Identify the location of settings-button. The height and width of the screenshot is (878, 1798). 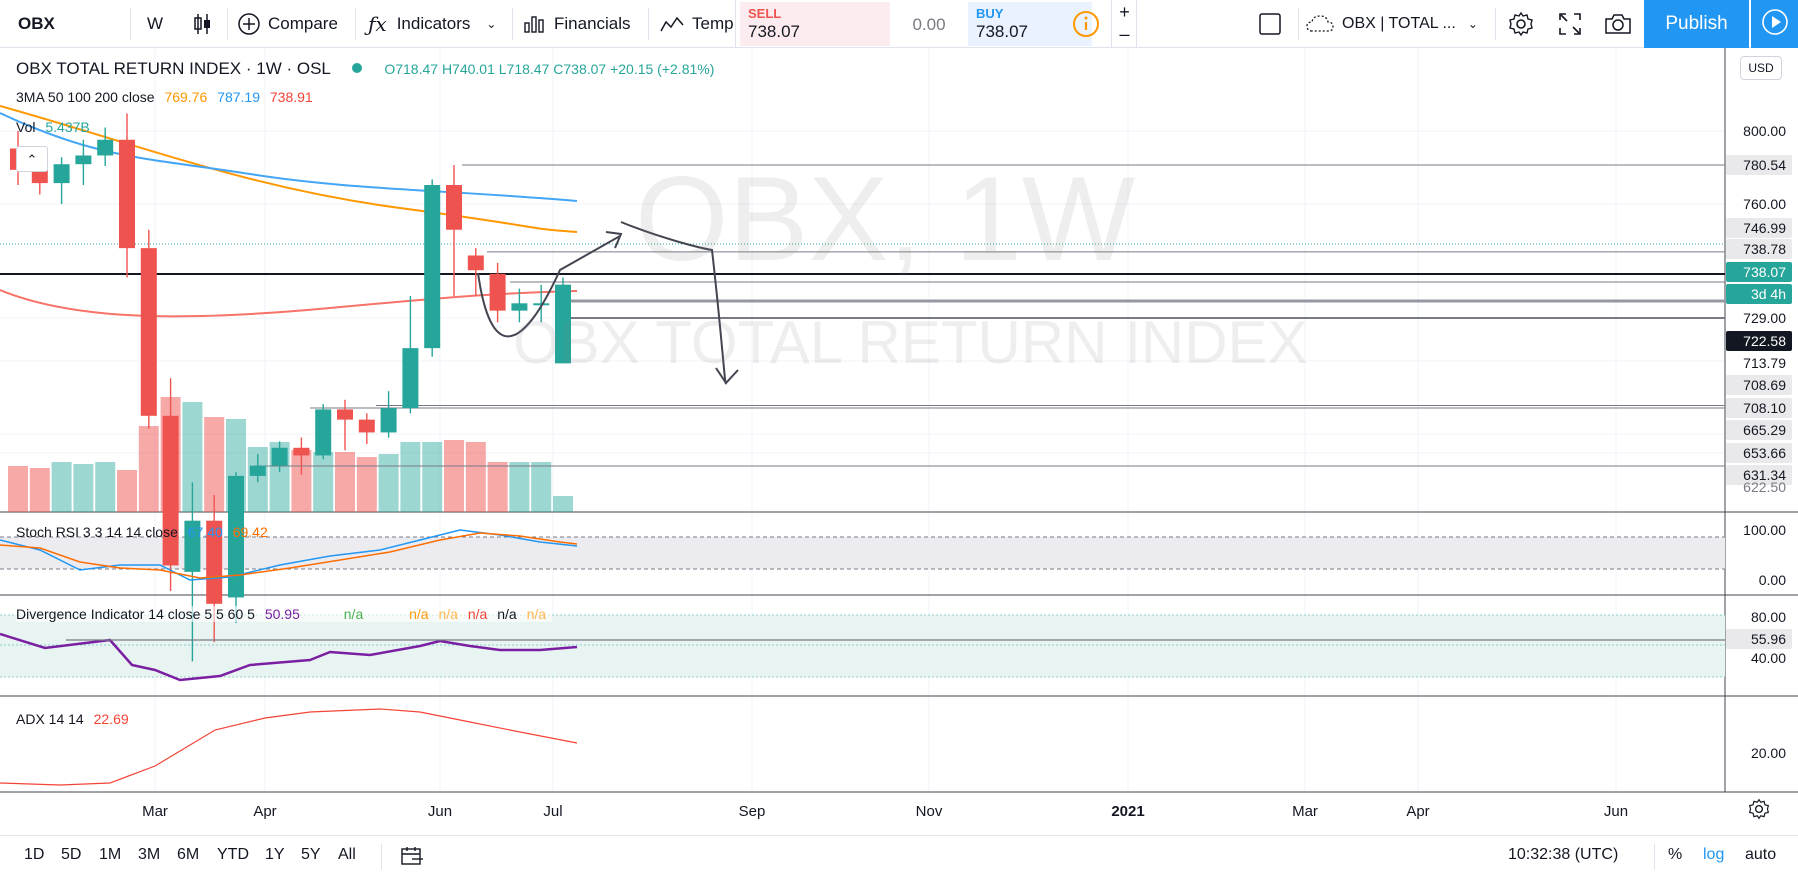
(1521, 24).